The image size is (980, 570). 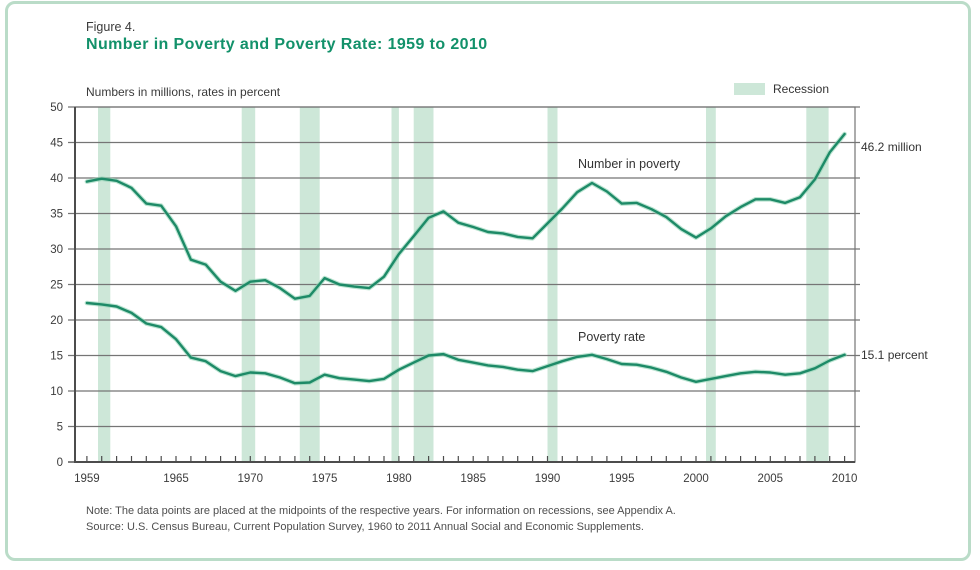 I want to click on figure-label: Figure 4., so click(x=111, y=27).